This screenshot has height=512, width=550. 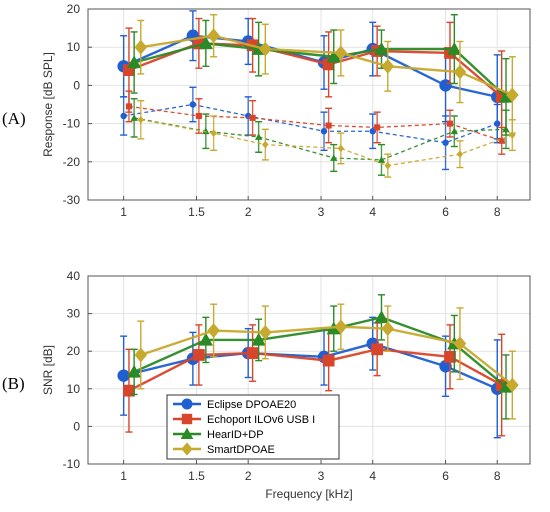 What do you see at coordinates (196, 476) in the screenshot?
I see `x-tick-label: 1.5` at bounding box center [196, 476].